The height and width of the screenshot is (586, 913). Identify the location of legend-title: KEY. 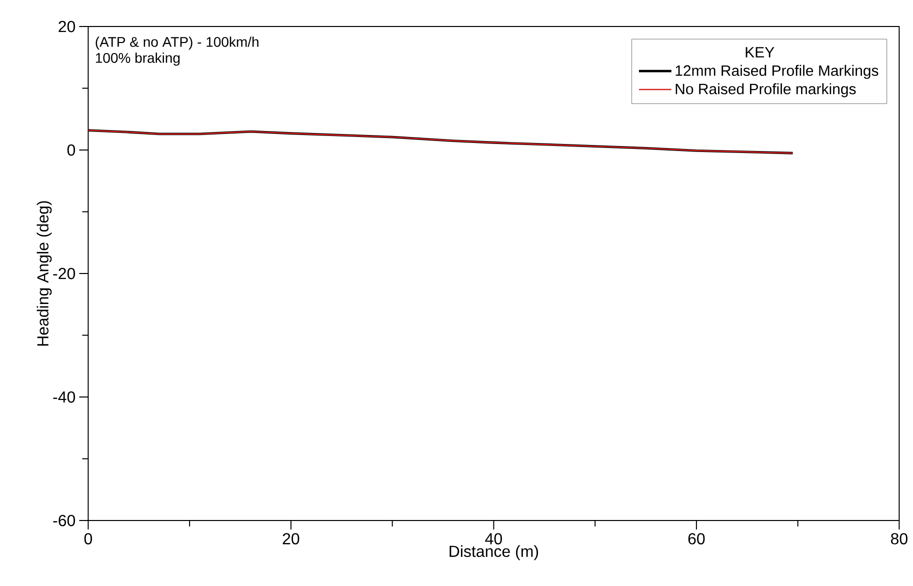
(760, 52).